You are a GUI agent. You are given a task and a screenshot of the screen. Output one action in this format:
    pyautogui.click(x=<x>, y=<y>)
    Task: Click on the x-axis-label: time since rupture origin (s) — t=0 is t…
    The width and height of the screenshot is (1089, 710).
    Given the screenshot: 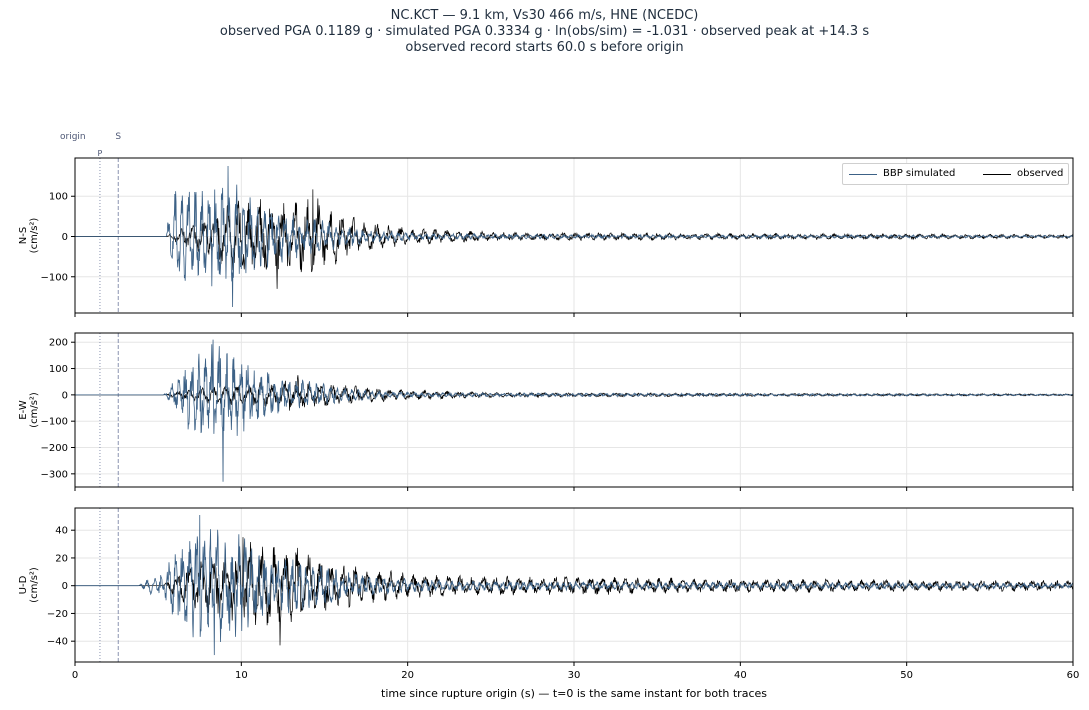 What is the action you would take?
    pyautogui.click(x=574, y=693)
    